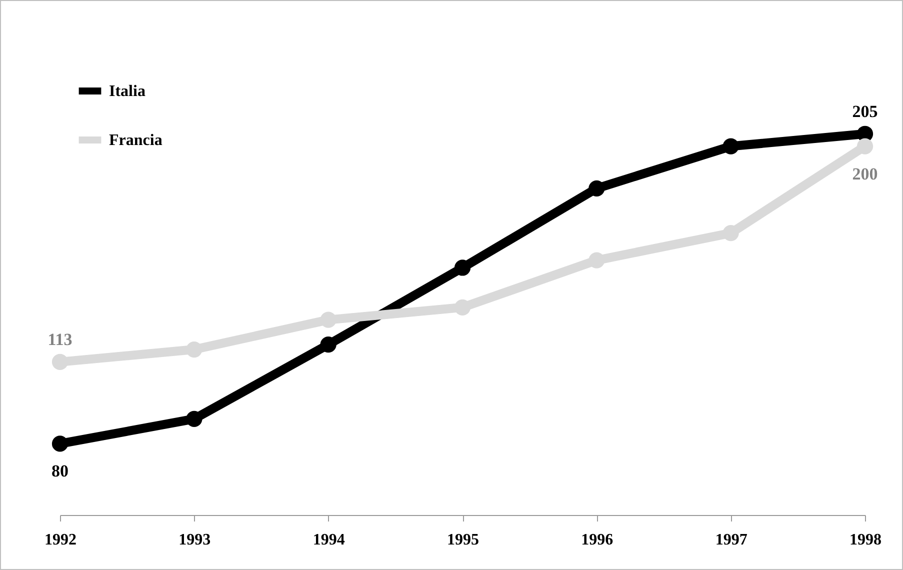 The width and height of the screenshot is (903, 570). What do you see at coordinates (865, 111) in the screenshot?
I see `data-label: 205` at bounding box center [865, 111].